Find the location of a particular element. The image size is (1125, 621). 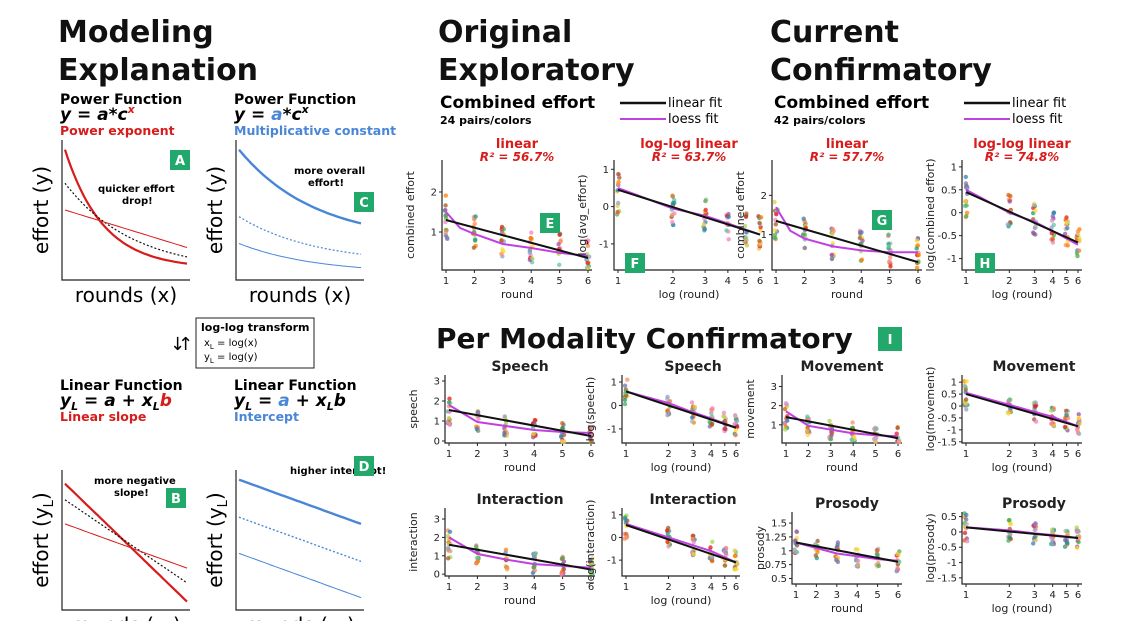

chart-xlabel: log (round) is located at coordinates (1022, 608).